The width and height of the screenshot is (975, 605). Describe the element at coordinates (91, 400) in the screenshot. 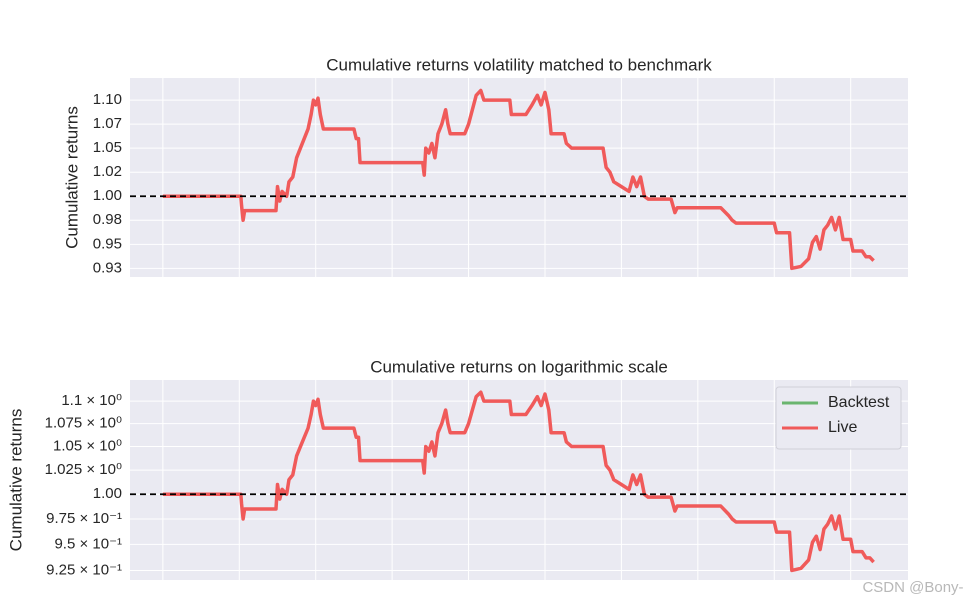

I see `y-tick-label: 1.1 × 10⁰` at that location.